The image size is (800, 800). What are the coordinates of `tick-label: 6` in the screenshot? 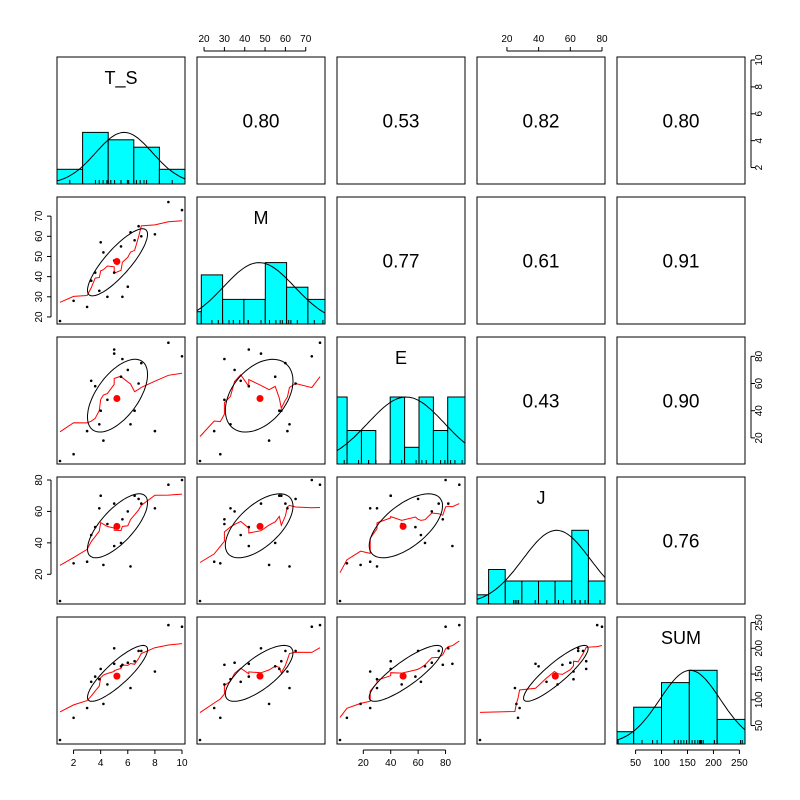 It's located at (128, 763).